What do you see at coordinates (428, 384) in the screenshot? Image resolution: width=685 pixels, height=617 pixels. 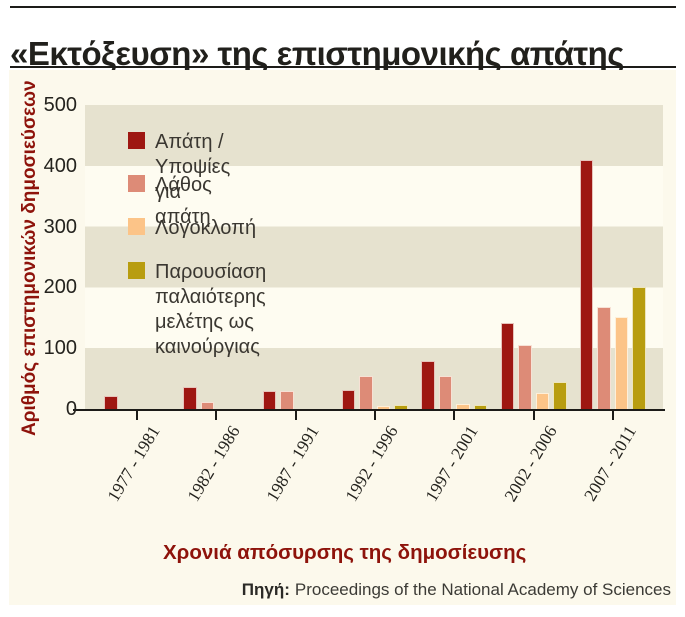 I see `bar-series1-1997-2001` at bounding box center [428, 384].